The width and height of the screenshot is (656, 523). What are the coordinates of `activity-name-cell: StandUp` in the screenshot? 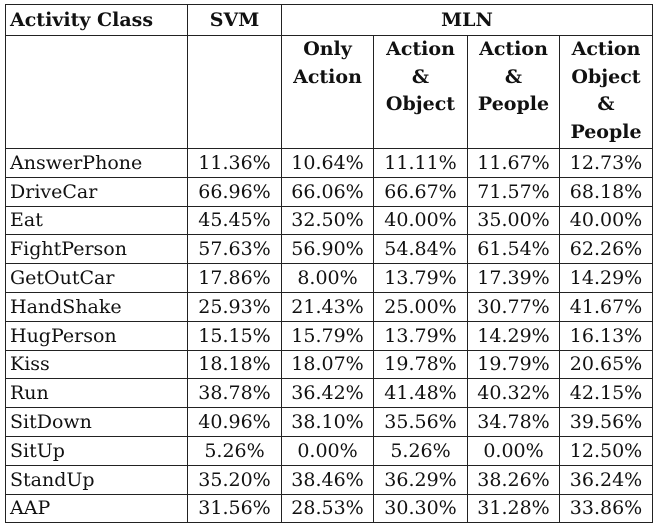 It's located at (96, 479).